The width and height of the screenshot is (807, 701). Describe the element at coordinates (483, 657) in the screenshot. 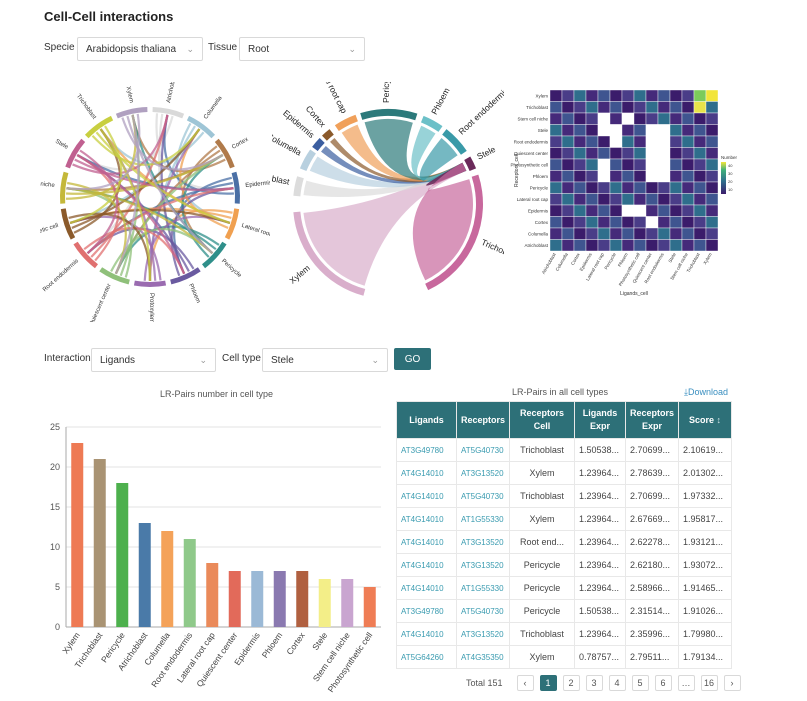

I see `receptor-link: AT4G35350` at that location.